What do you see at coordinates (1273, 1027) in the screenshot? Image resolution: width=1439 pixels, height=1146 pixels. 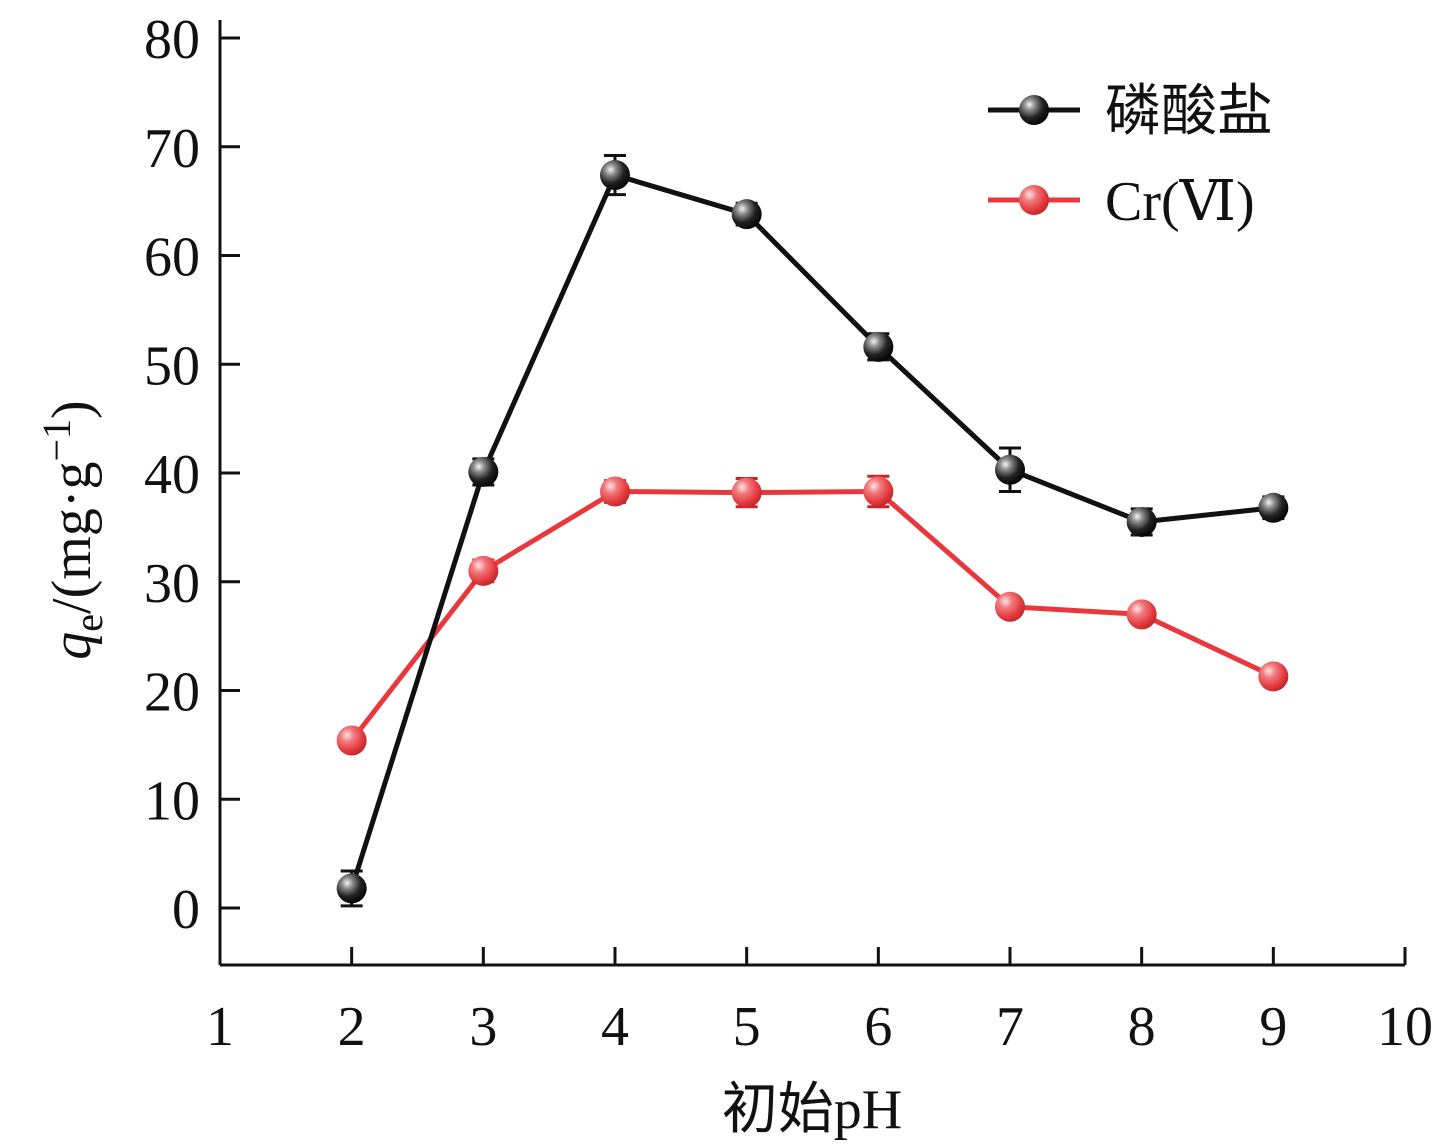 I see `x-tick-label: 9` at bounding box center [1273, 1027].